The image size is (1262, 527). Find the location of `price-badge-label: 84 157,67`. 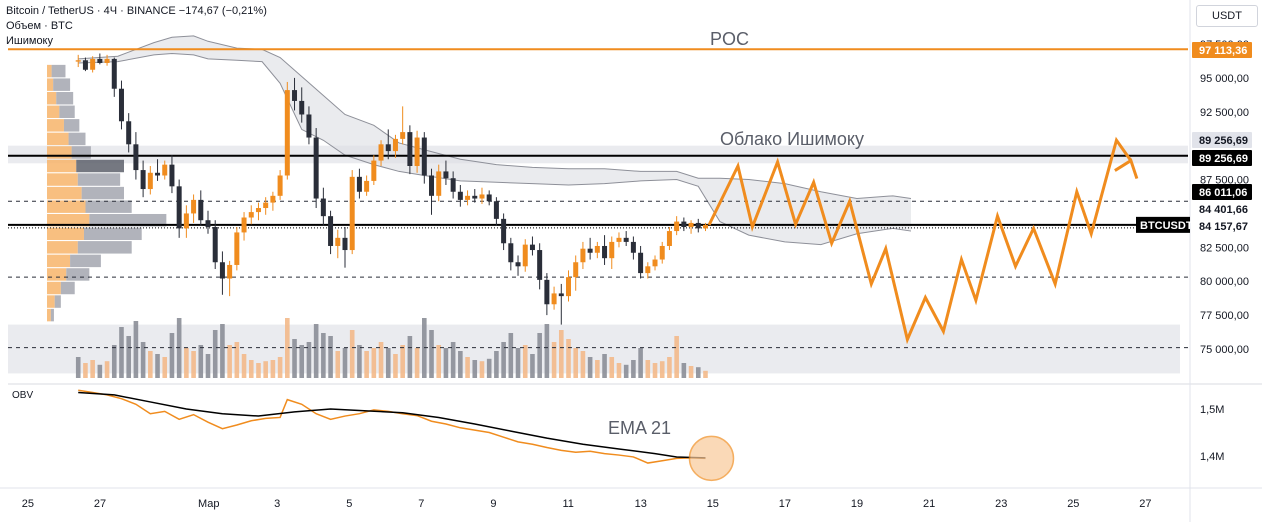

price-badge-label: 84 157,67 is located at coordinates (1223, 227).